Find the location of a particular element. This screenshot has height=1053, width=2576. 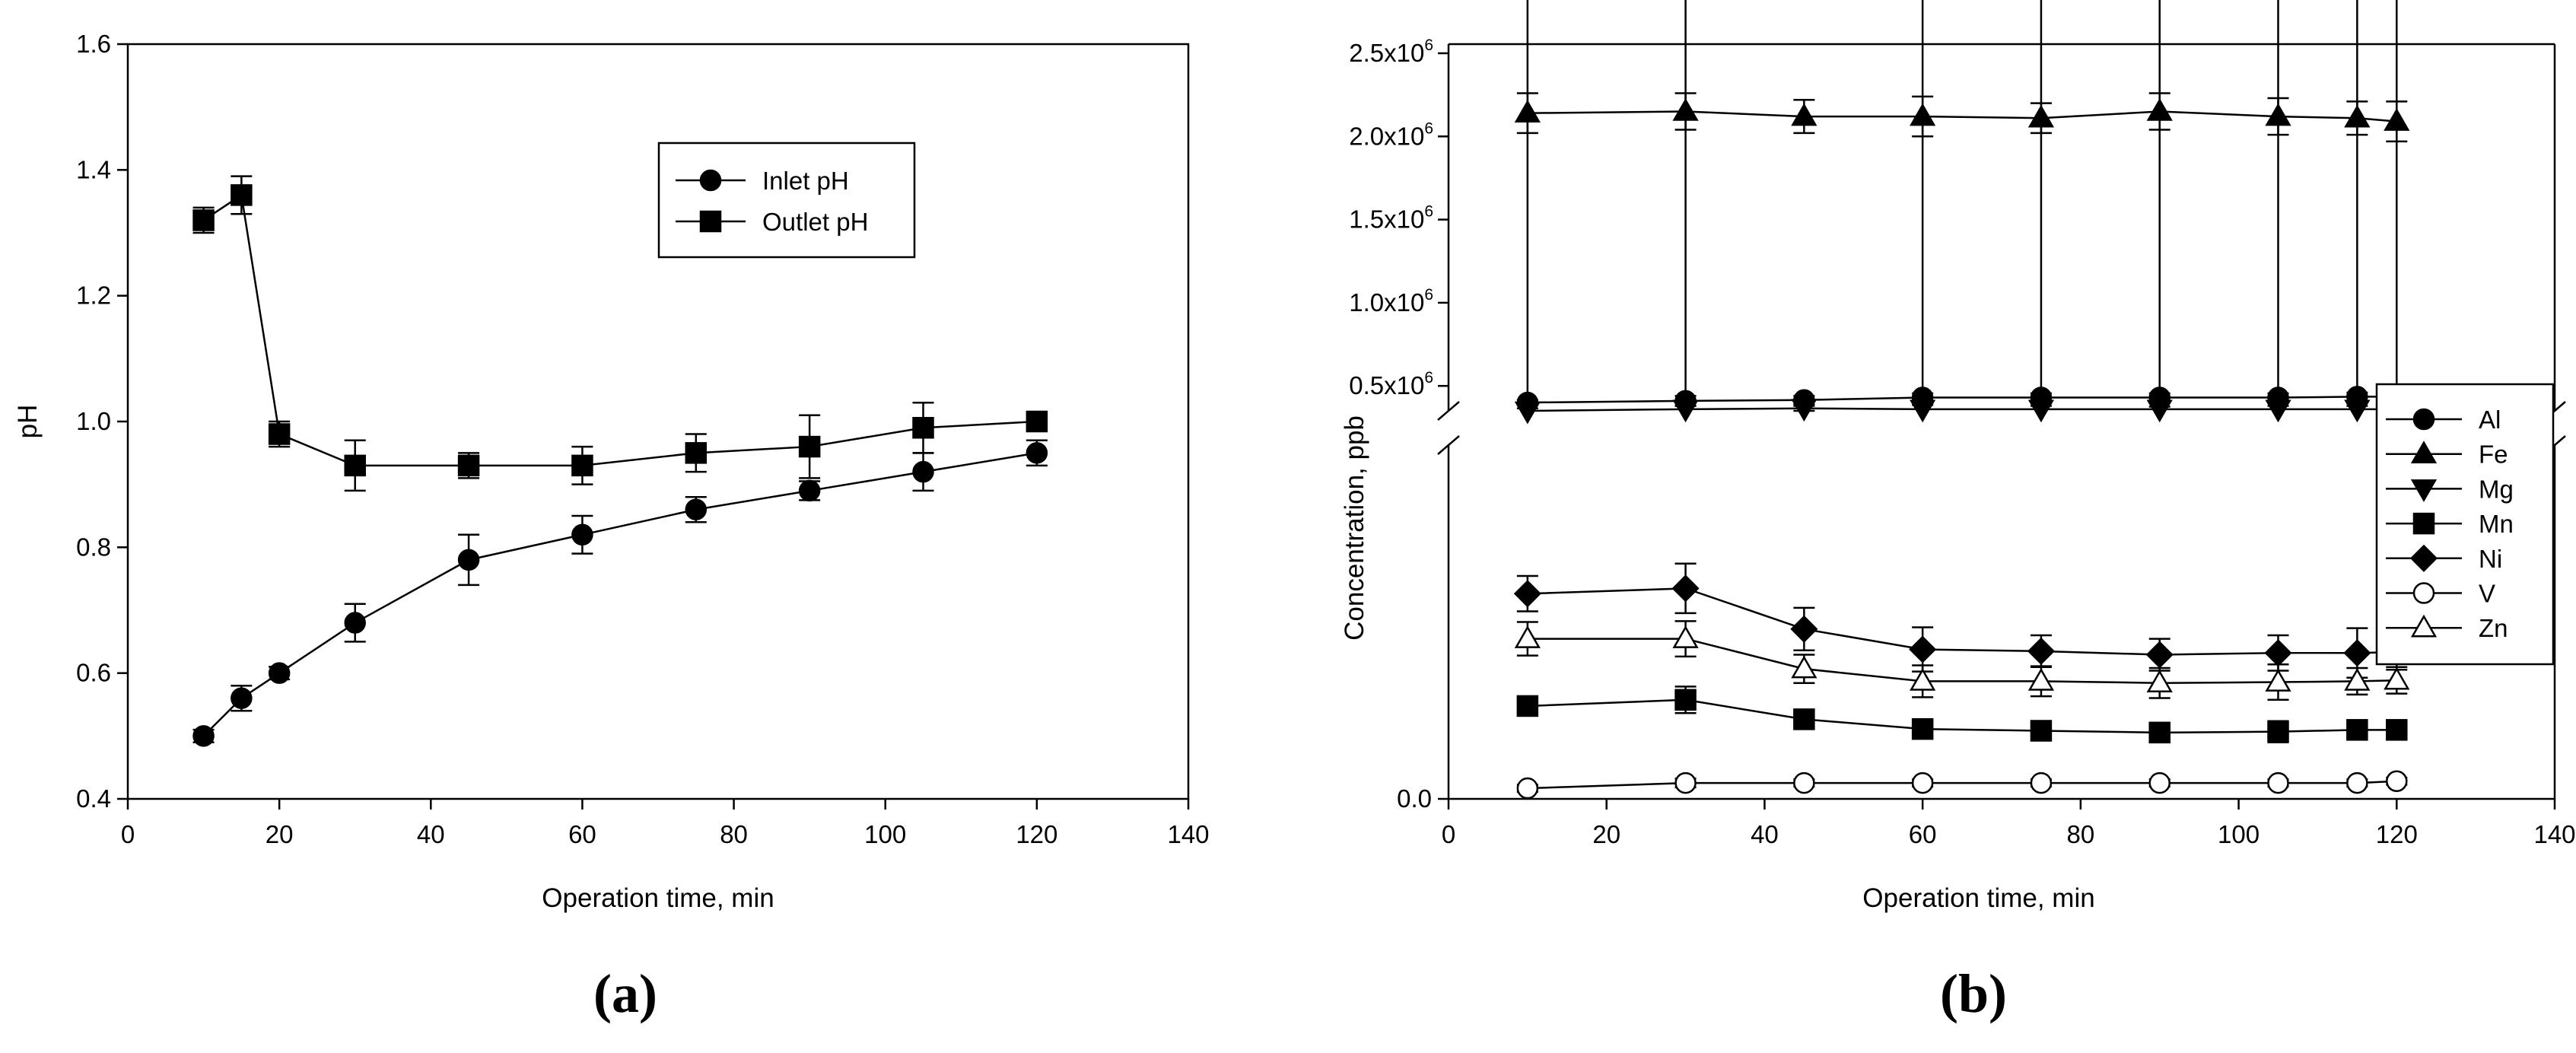

chart-a-xtick-label: 20 is located at coordinates (280, 834).